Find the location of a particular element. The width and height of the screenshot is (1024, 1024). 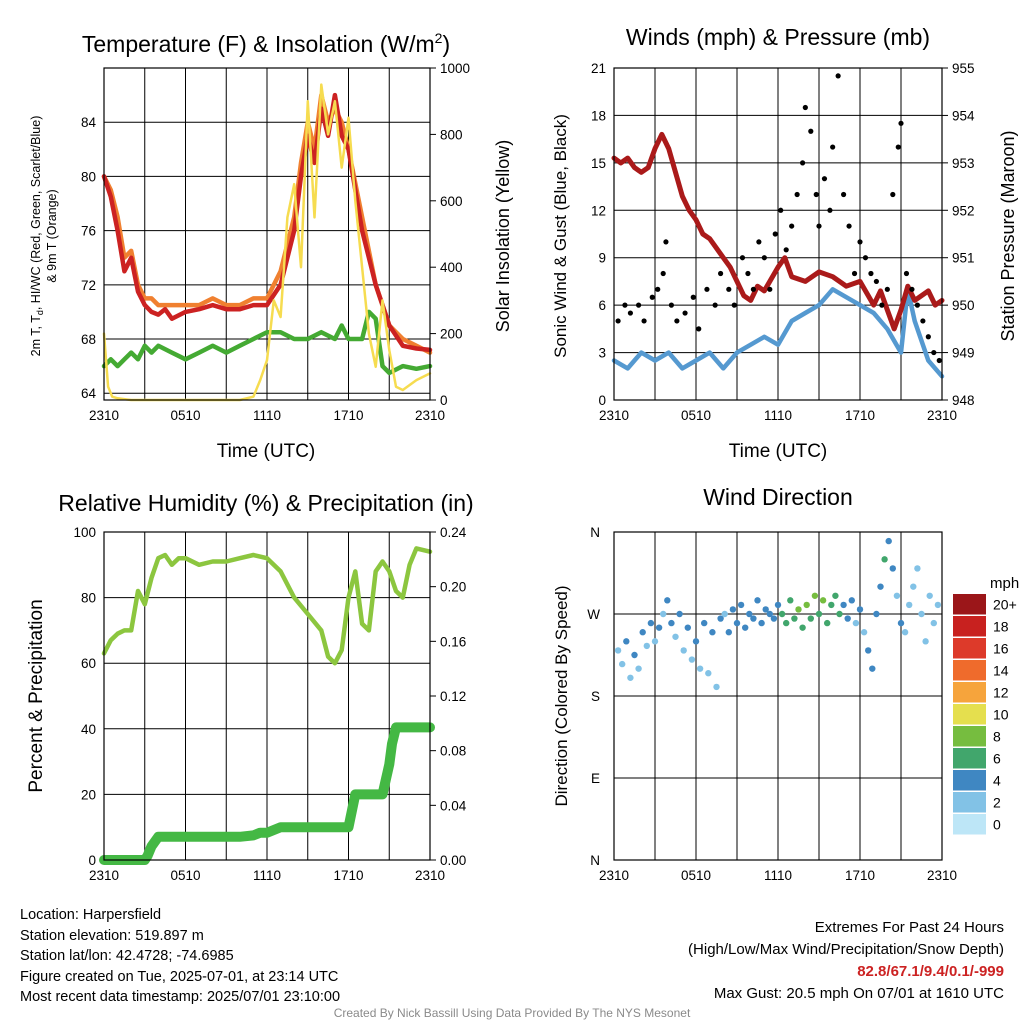

wind-y-tick-label-right: 948 is located at coordinates (963, 400).